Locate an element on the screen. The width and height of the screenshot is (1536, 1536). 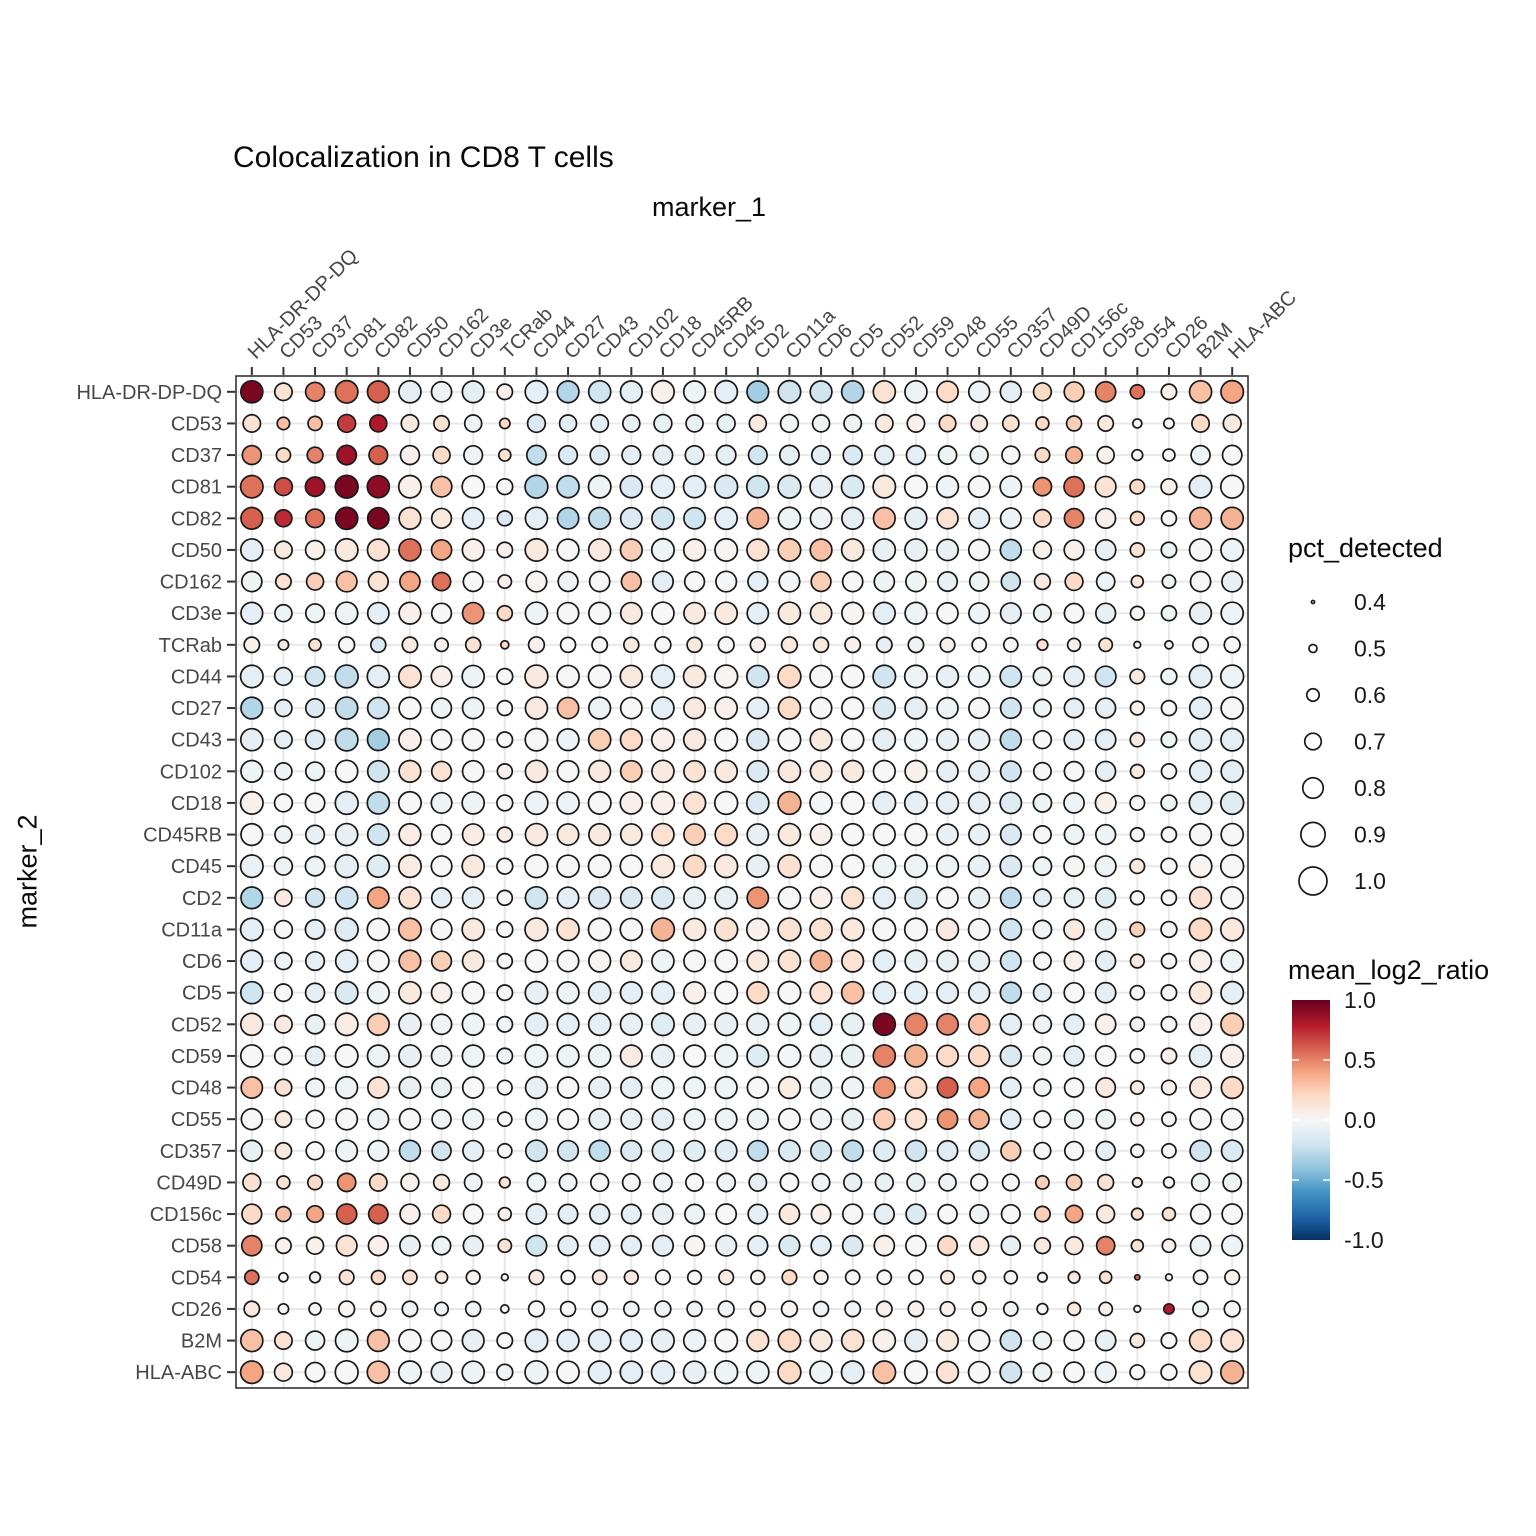
y-tick-label: CD26 is located at coordinates (196, 1310).